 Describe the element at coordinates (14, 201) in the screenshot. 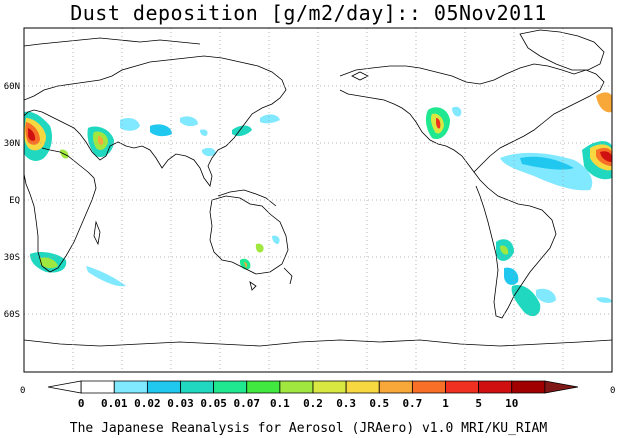

I see `lat-label-eq: EQ` at that location.